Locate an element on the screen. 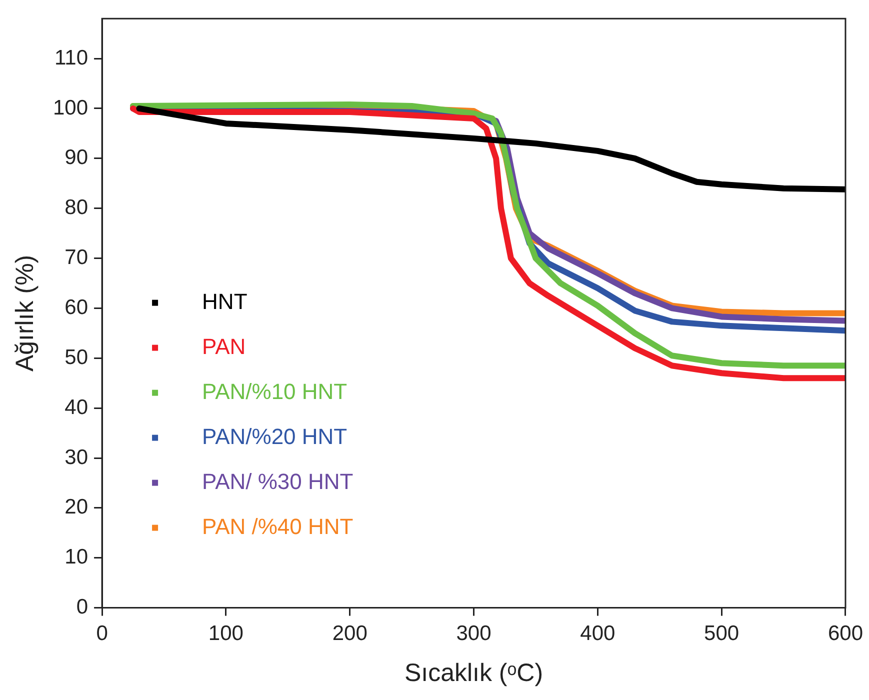  x-axis-title: Sıcaklık (ᵒC) is located at coordinates (474, 672).